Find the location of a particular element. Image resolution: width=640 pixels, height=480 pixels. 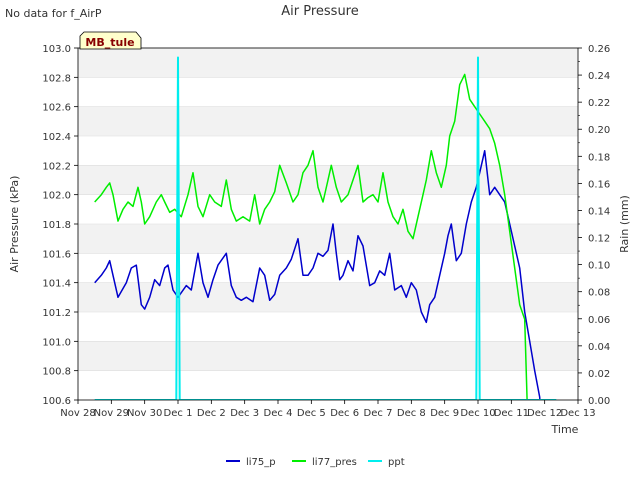

y-tick-label: 102.8 is located at coordinates (56, 78).